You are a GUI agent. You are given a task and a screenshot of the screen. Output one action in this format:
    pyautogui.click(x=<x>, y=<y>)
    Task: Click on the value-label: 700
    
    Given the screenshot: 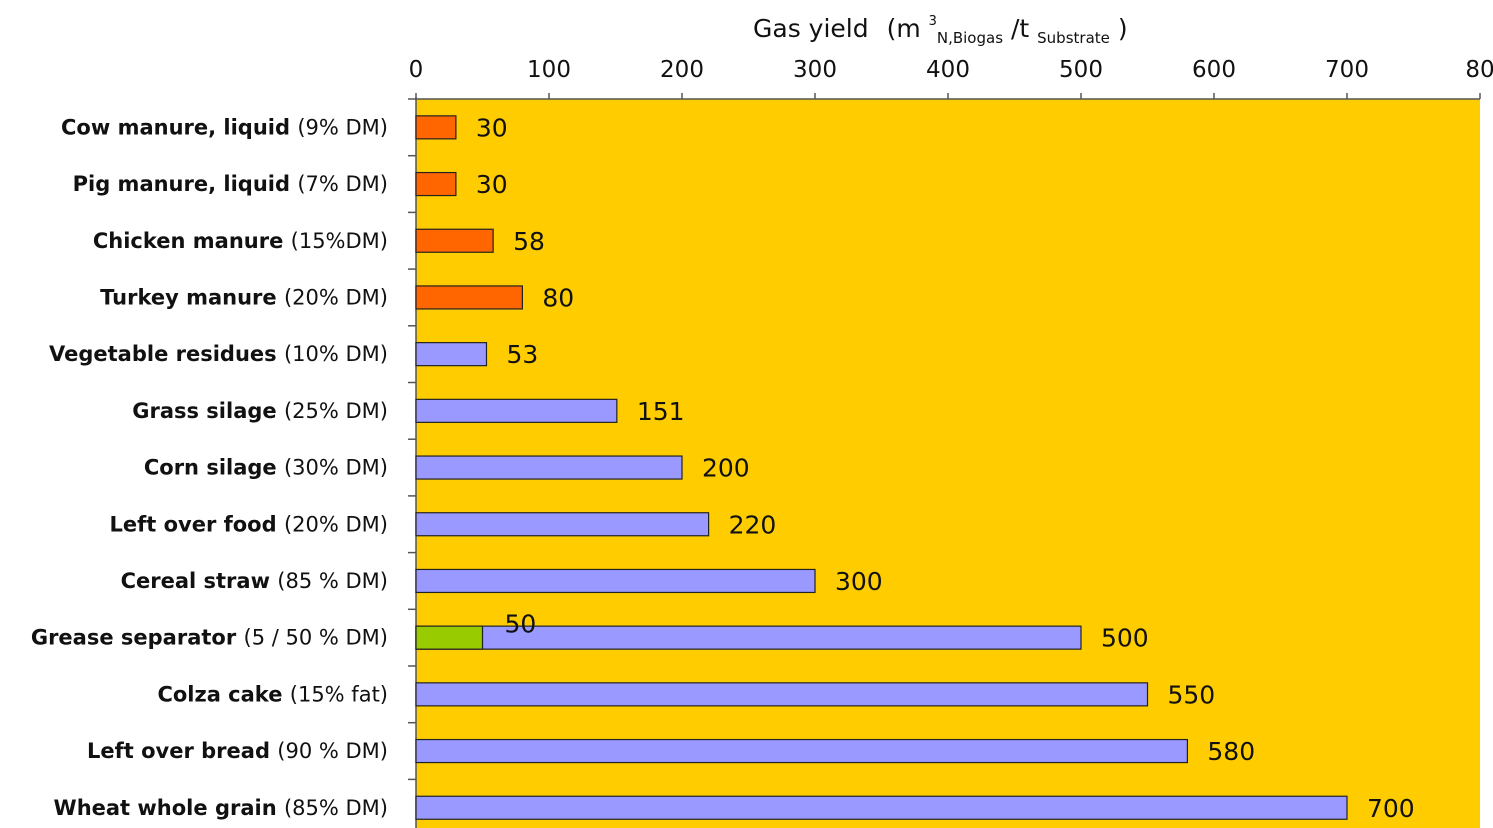 What is the action you would take?
    pyautogui.click(x=1391, y=808)
    